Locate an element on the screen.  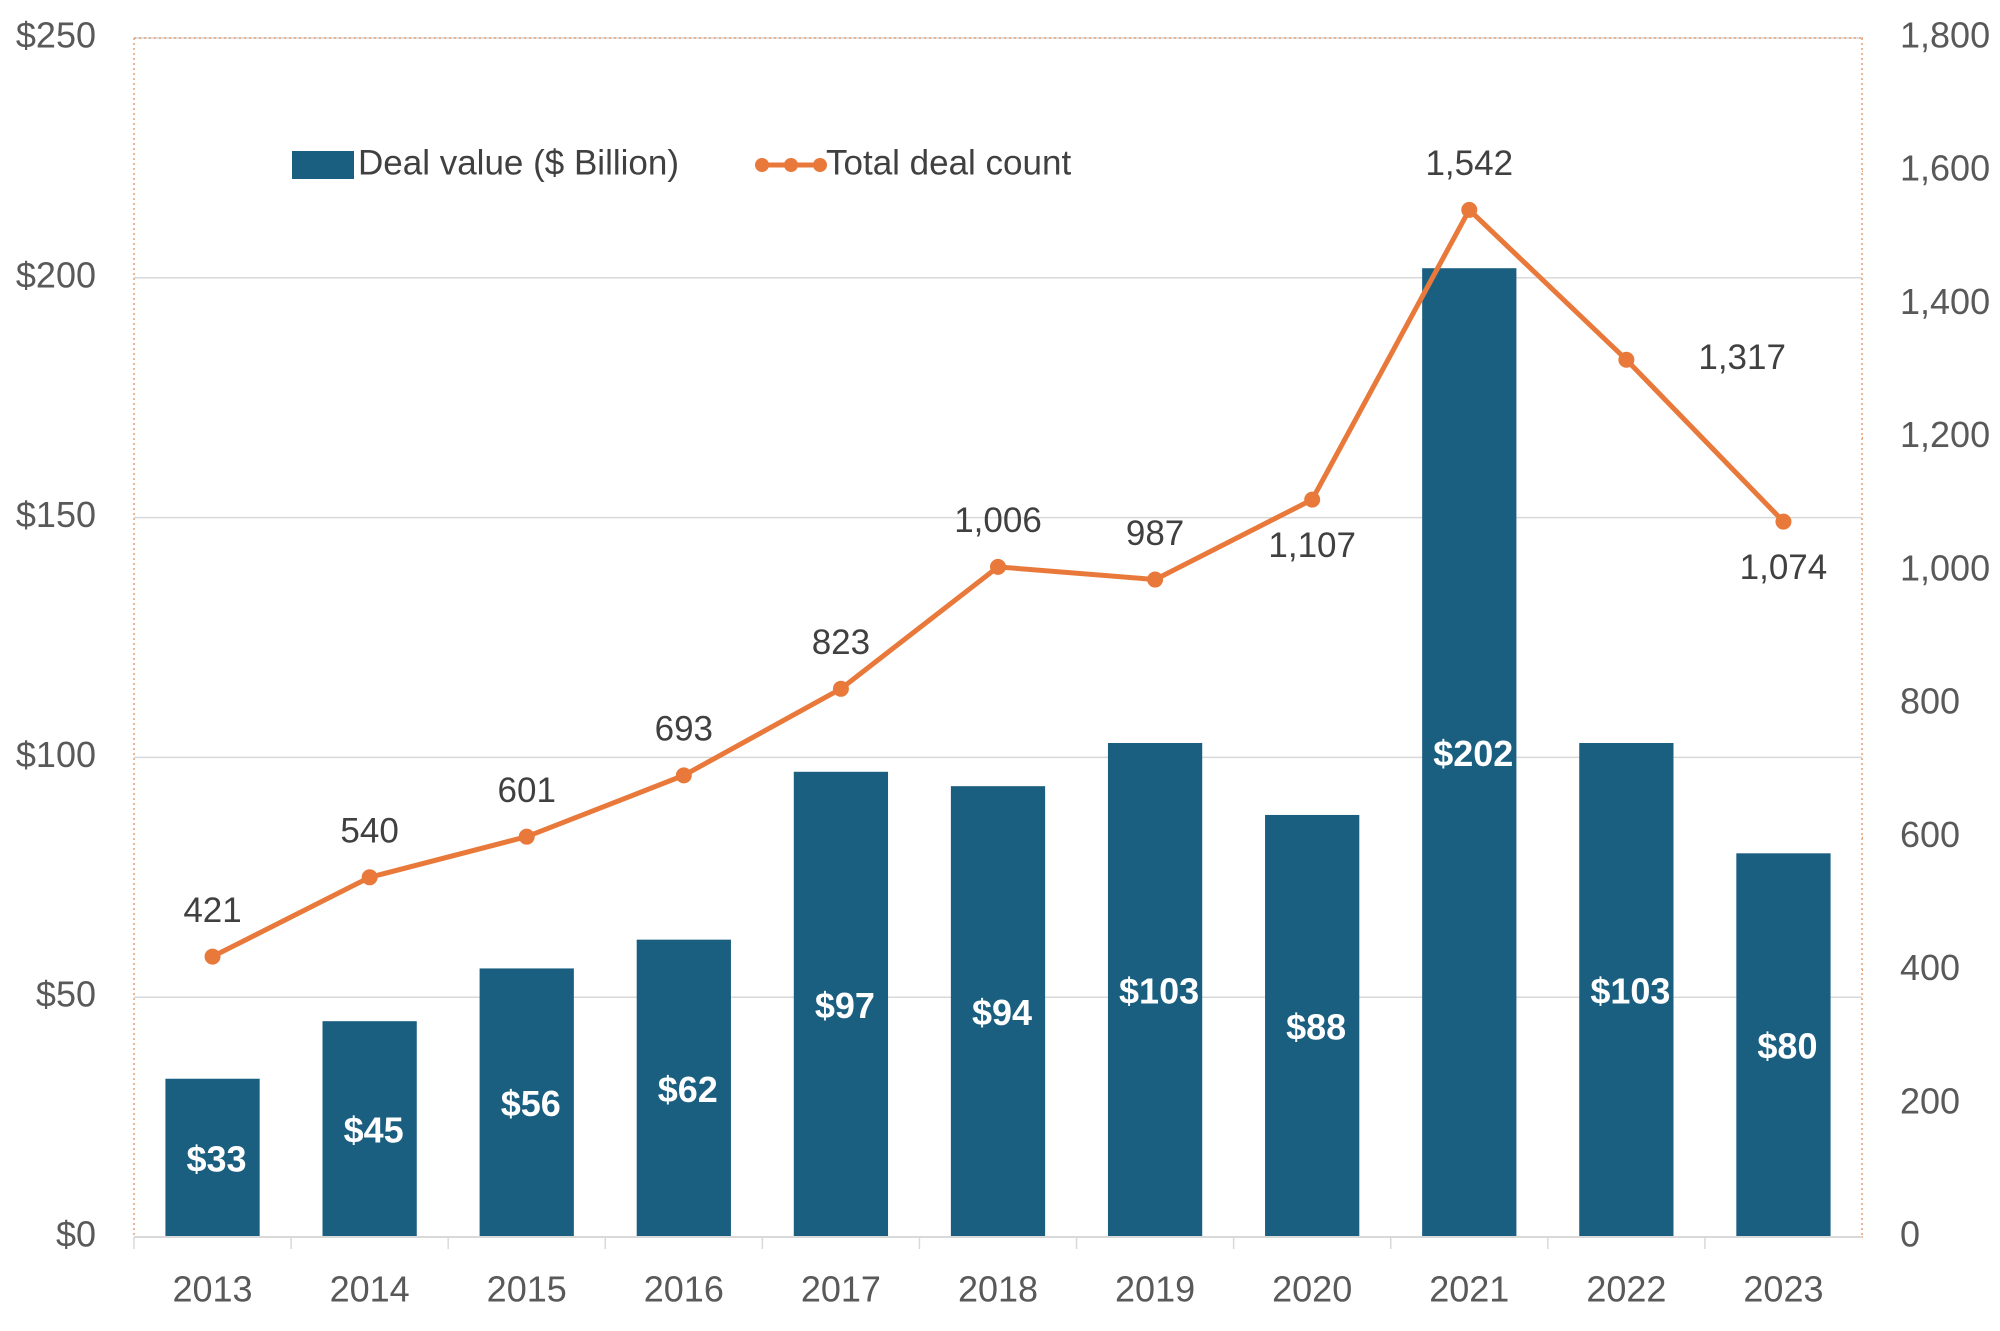
y-tick-label: $50 is located at coordinates (66, 994).